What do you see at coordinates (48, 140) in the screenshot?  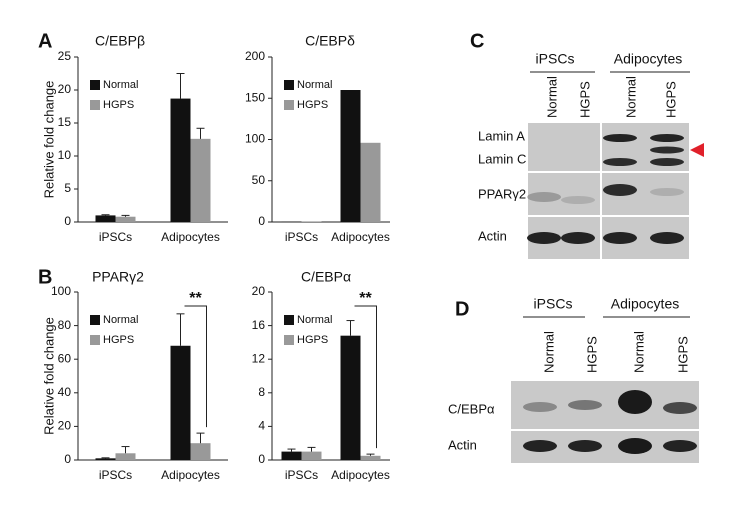 I see `y-axis-label: Relative fold change` at bounding box center [48, 140].